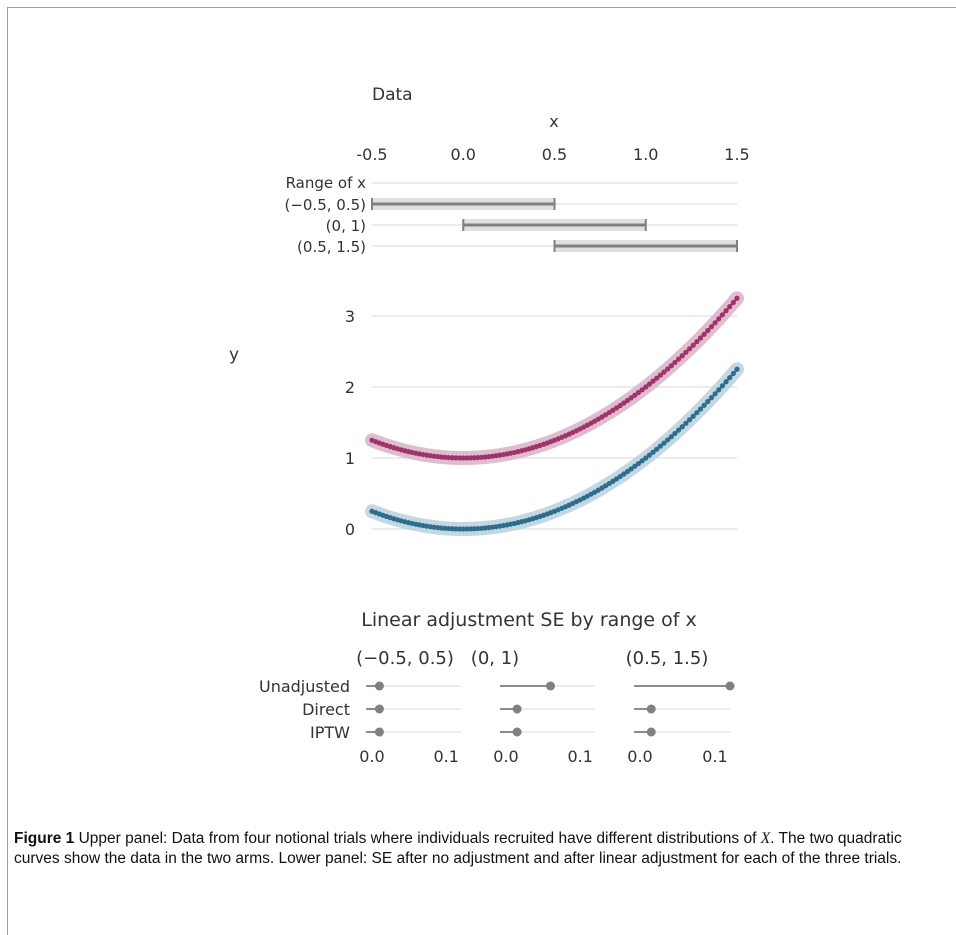 The image size is (956, 935). I want to click on x-tick-label: 0.0, so click(463, 154).